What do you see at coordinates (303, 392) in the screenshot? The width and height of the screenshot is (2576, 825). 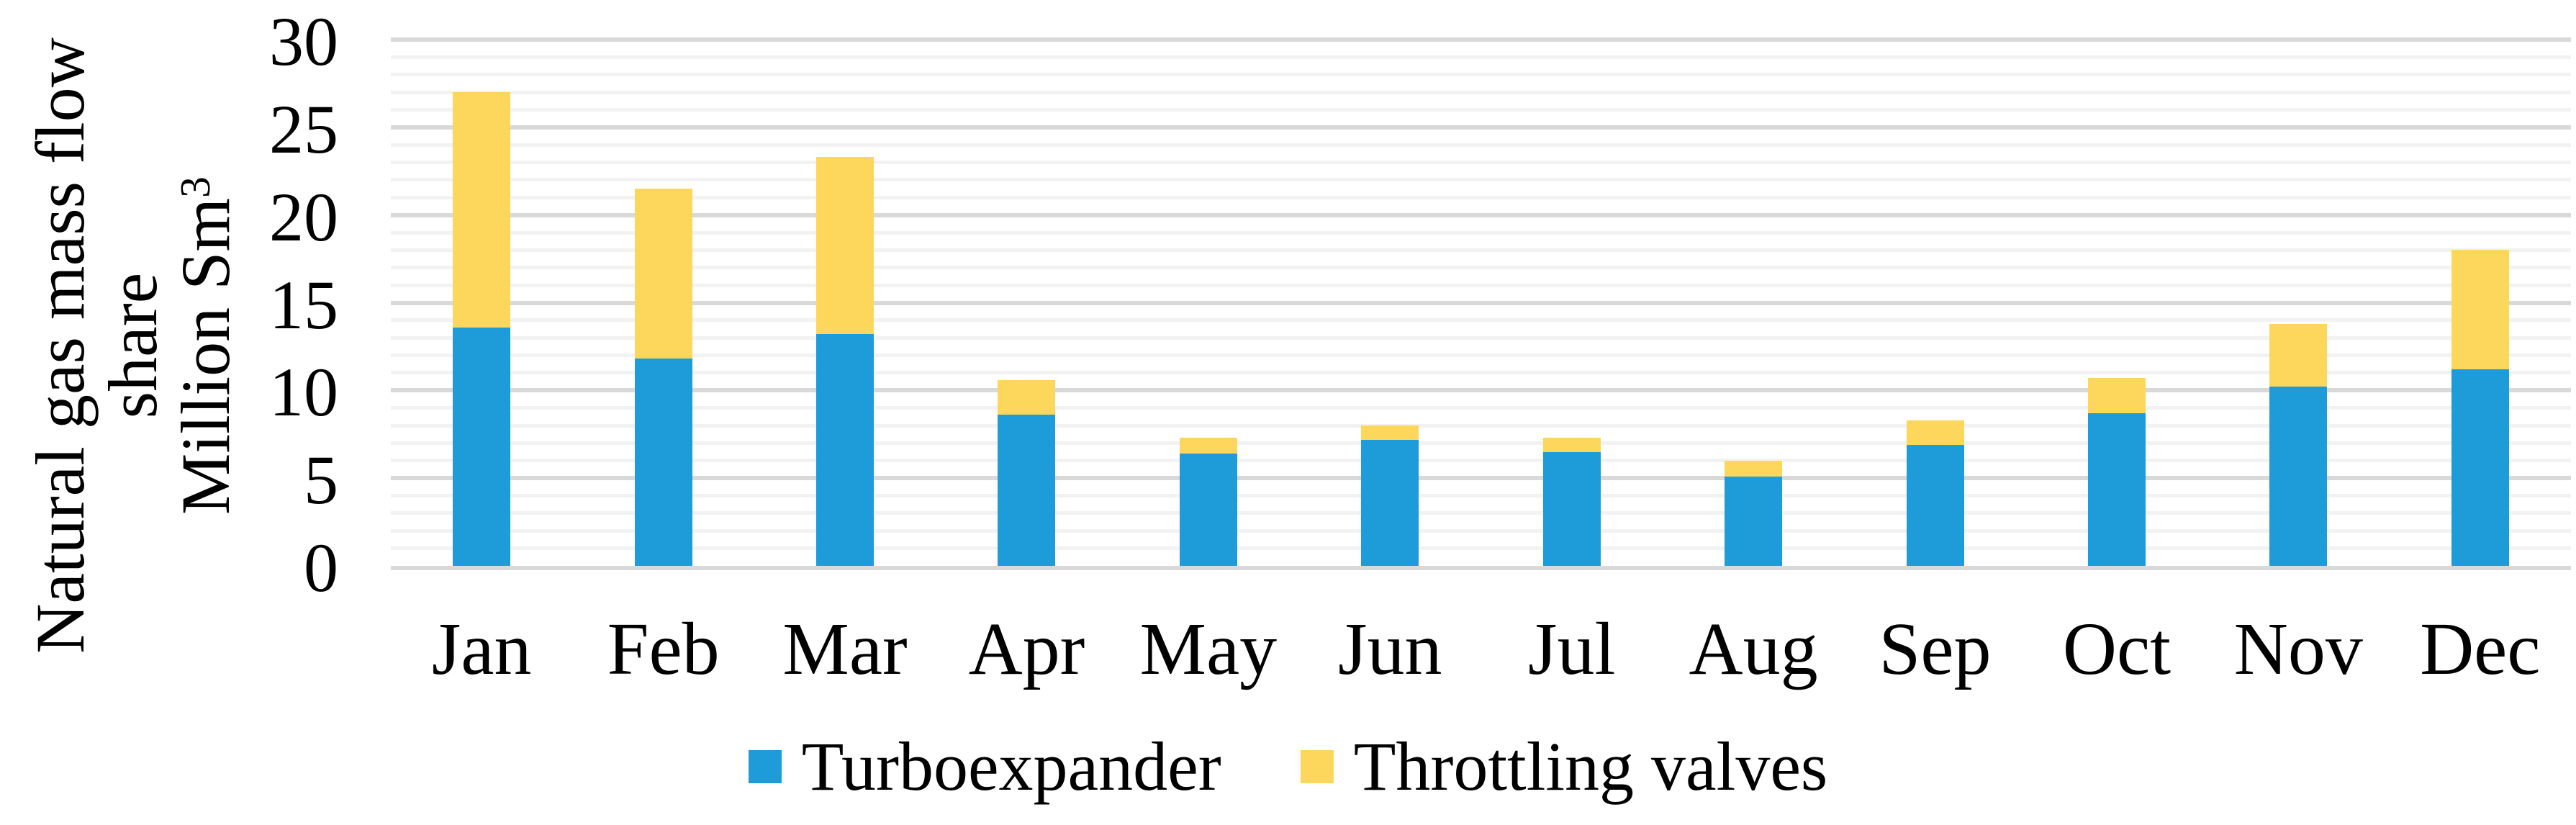 I see `y-tick-label-10: 10` at bounding box center [303, 392].